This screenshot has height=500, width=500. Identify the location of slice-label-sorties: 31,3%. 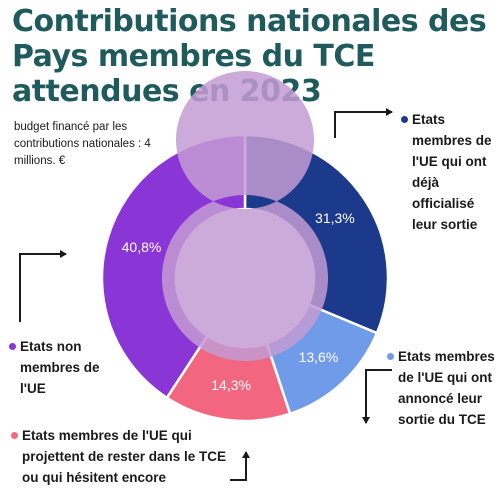
(335, 218).